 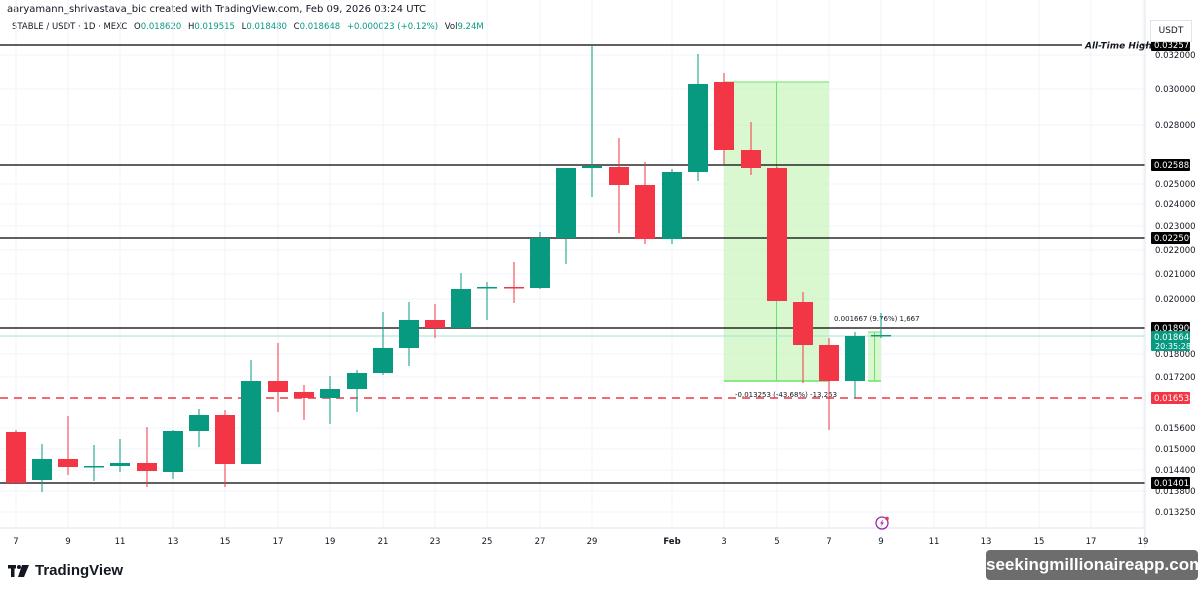 I want to click on time-tick: 5, so click(x=776, y=542).